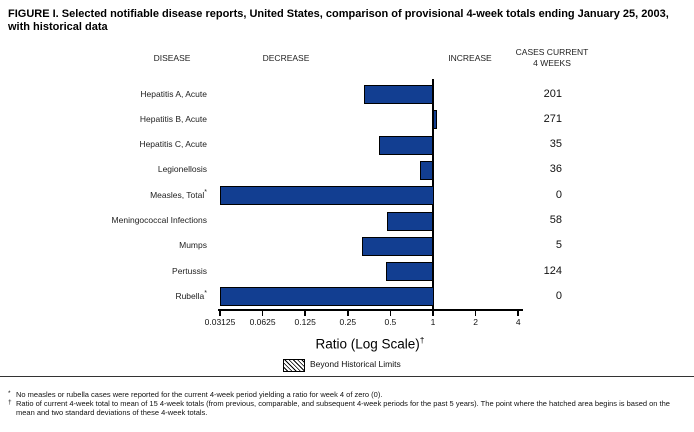 The height and width of the screenshot is (432, 694). What do you see at coordinates (355, 364) in the screenshot?
I see `legend-label: Beyond Historical Limits` at bounding box center [355, 364].